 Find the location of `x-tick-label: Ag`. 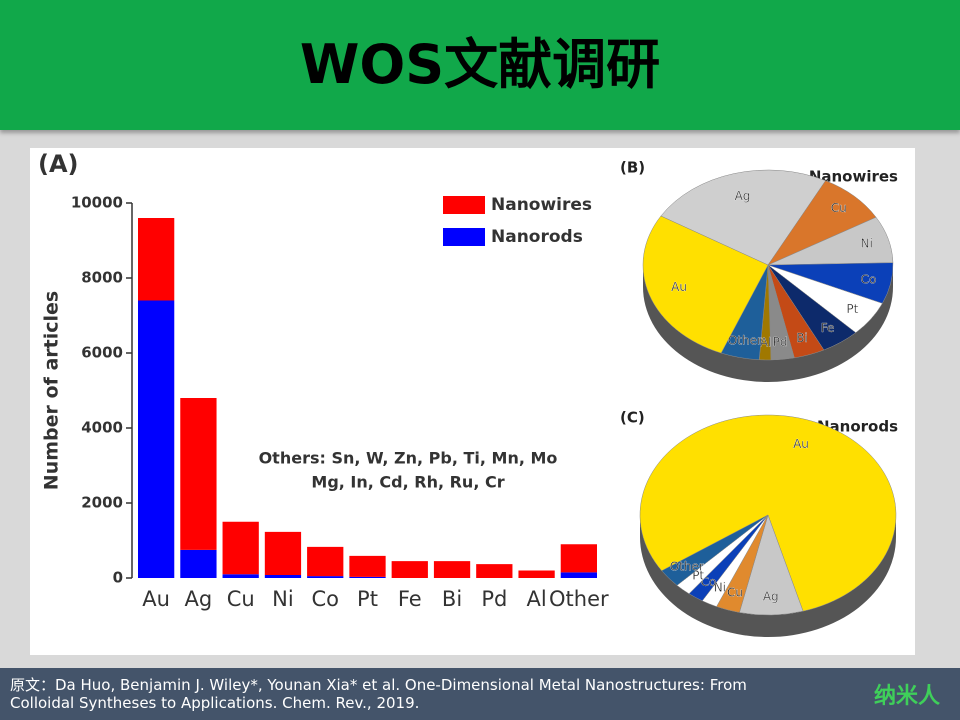

x-tick-label: Ag is located at coordinates (199, 599).